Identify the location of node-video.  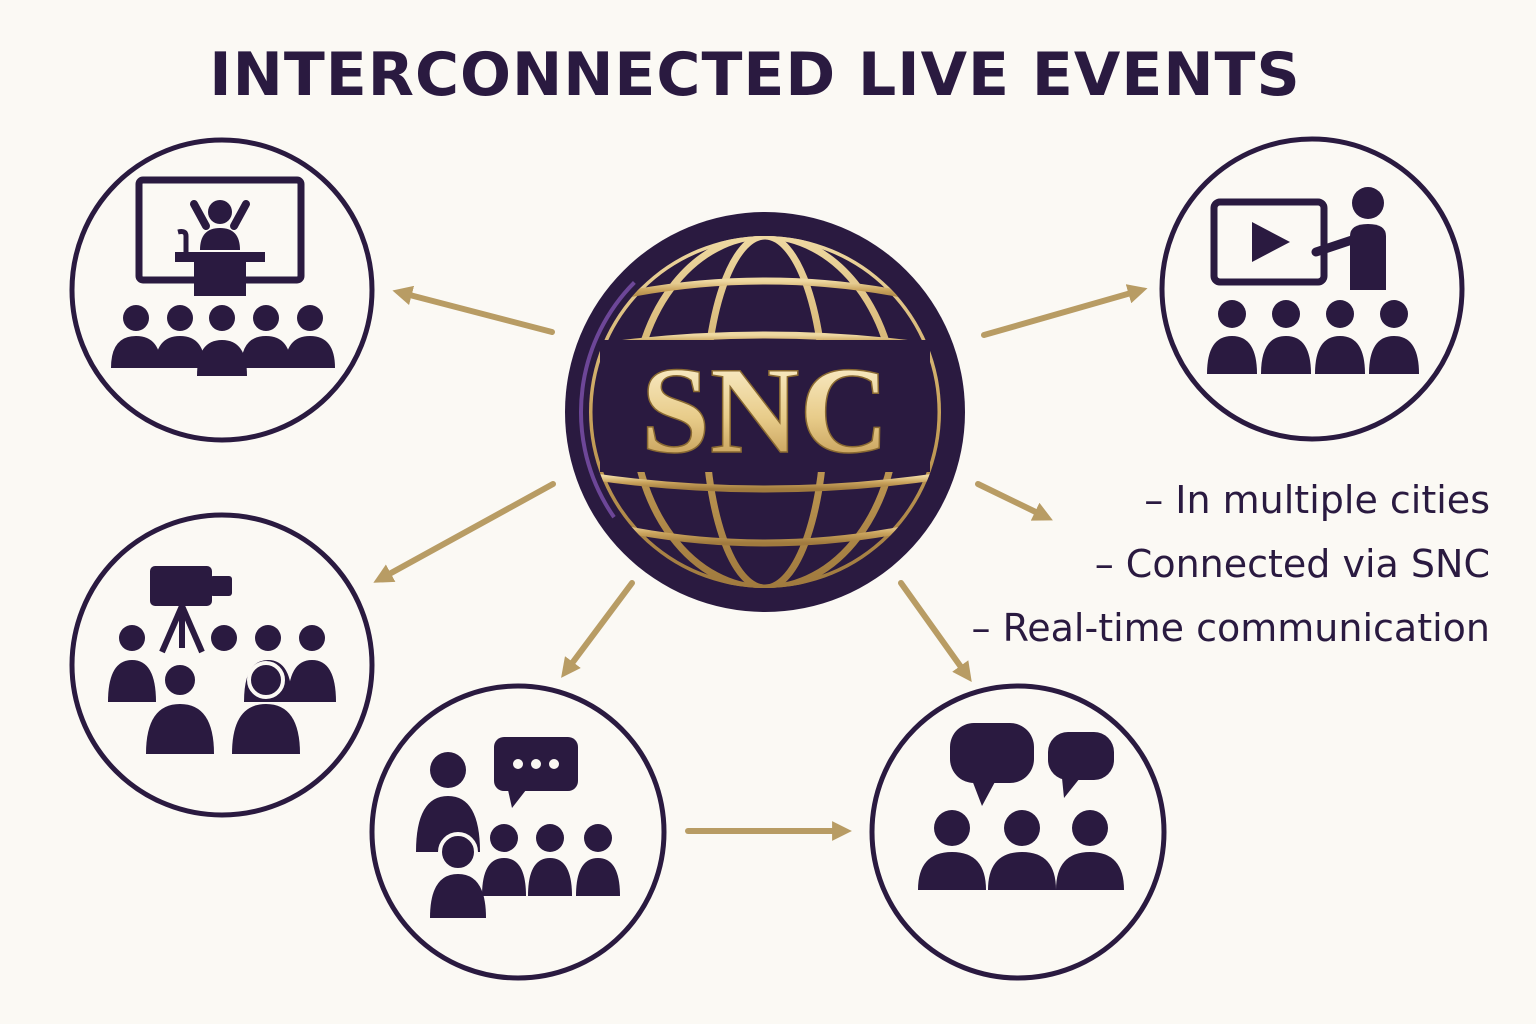
(1312, 289).